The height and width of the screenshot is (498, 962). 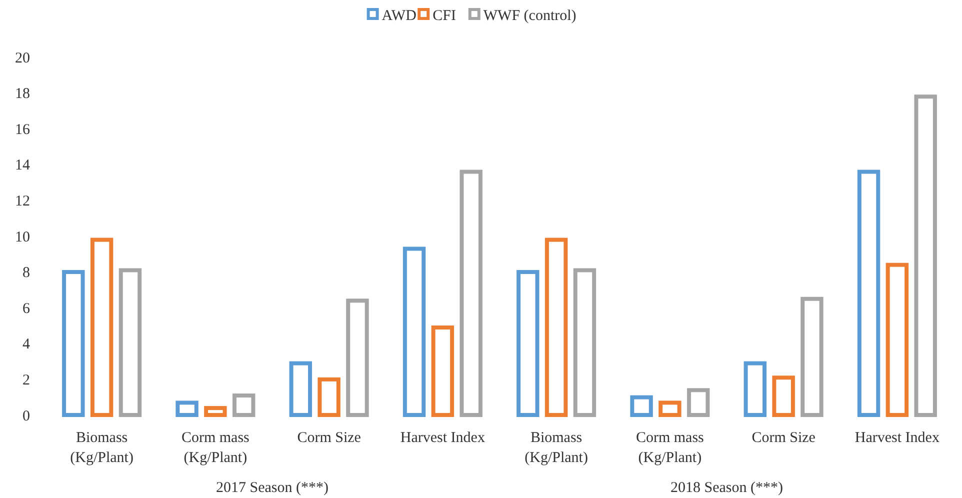 What do you see at coordinates (26, 380) in the screenshot?
I see `y-tick-label: 2` at bounding box center [26, 380].